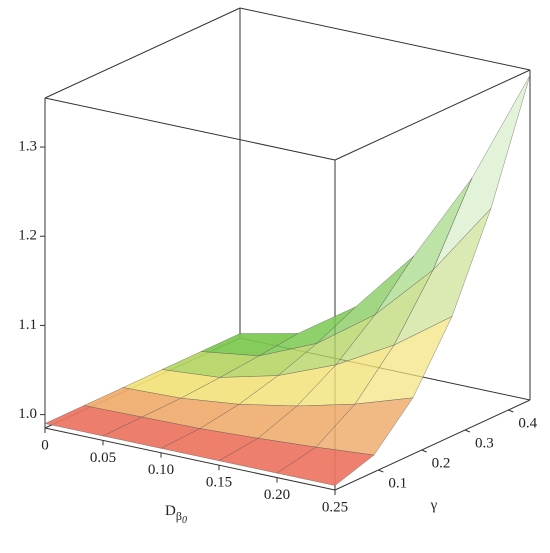 The width and height of the screenshot is (550, 553). What do you see at coordinates (184, 520) in the screenshot?
I see `x-axis-label-subsub: 0` at bounding box center [184, 520].